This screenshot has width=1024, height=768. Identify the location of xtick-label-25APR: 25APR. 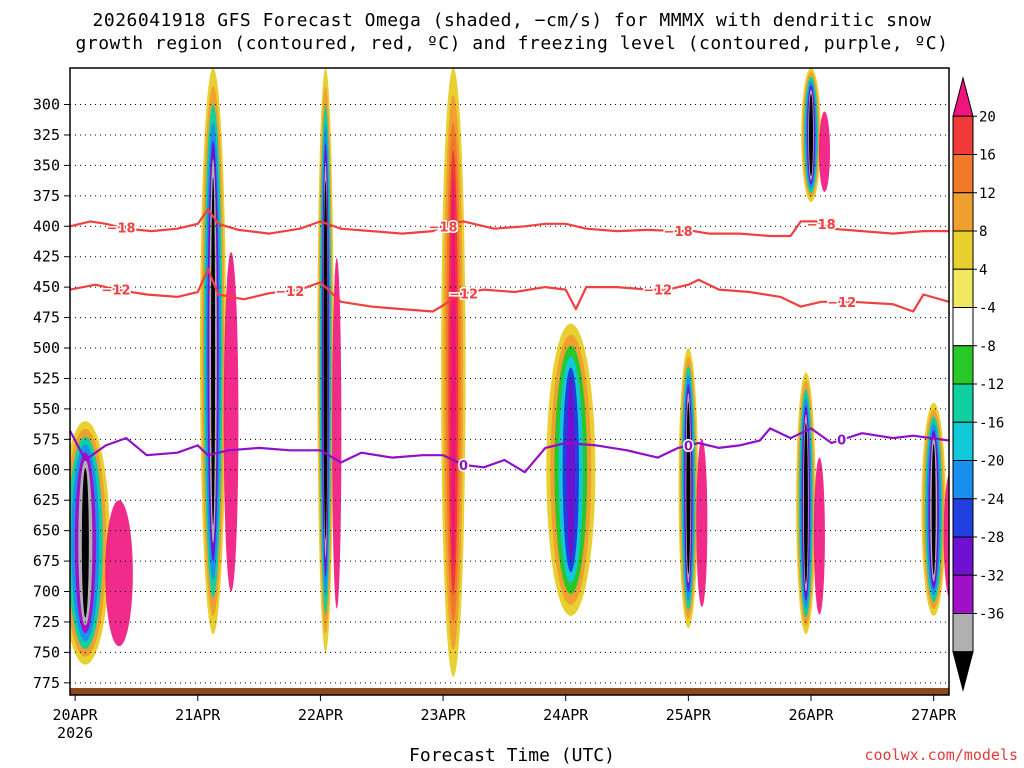
(689, 715).